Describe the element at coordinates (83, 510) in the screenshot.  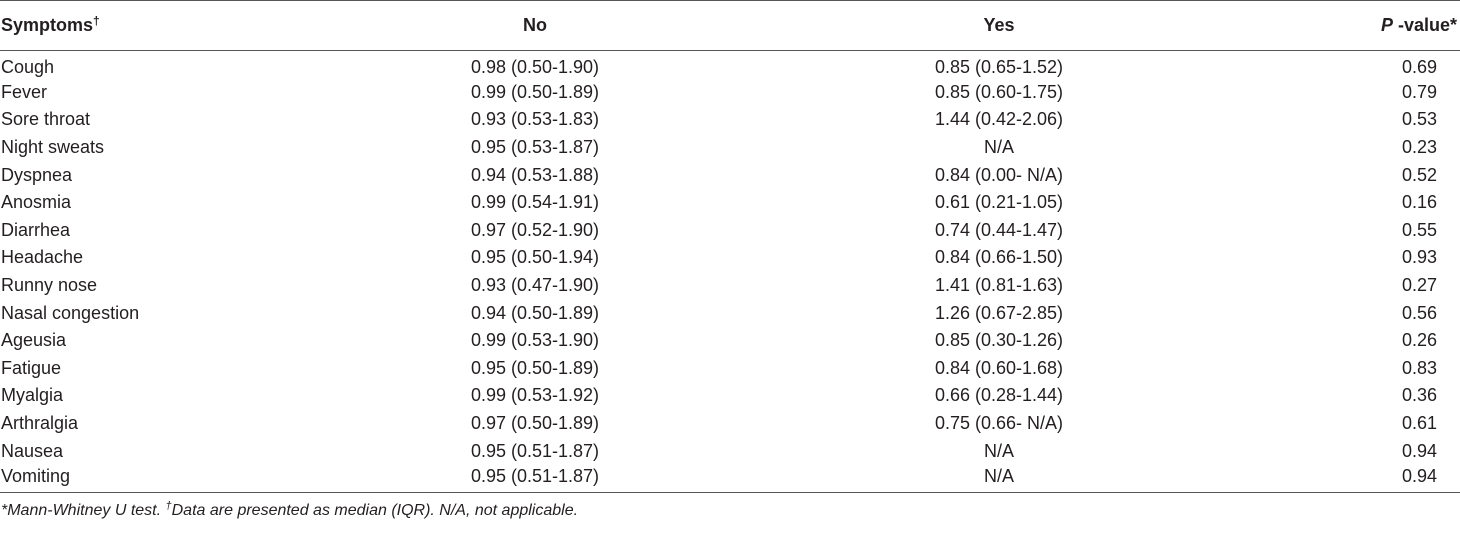
I see `footnote-part1: *Mann-Whitney U test.` at that location.